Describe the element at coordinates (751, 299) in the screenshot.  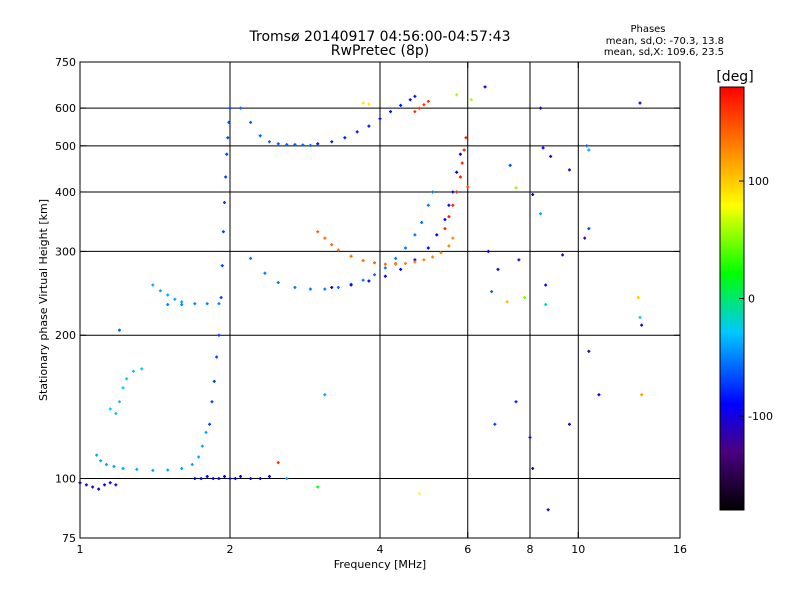
I see `colorbar-tick-label: 0` at that location.